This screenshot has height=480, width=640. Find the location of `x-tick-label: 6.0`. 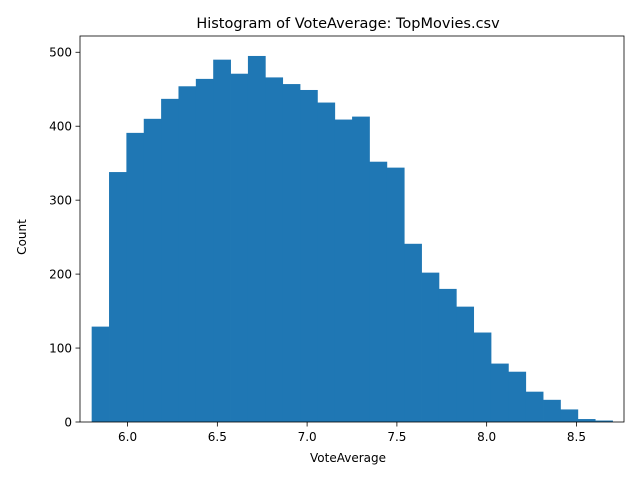

x-tick-label: 6.0 is located at coordinates (127, 437).